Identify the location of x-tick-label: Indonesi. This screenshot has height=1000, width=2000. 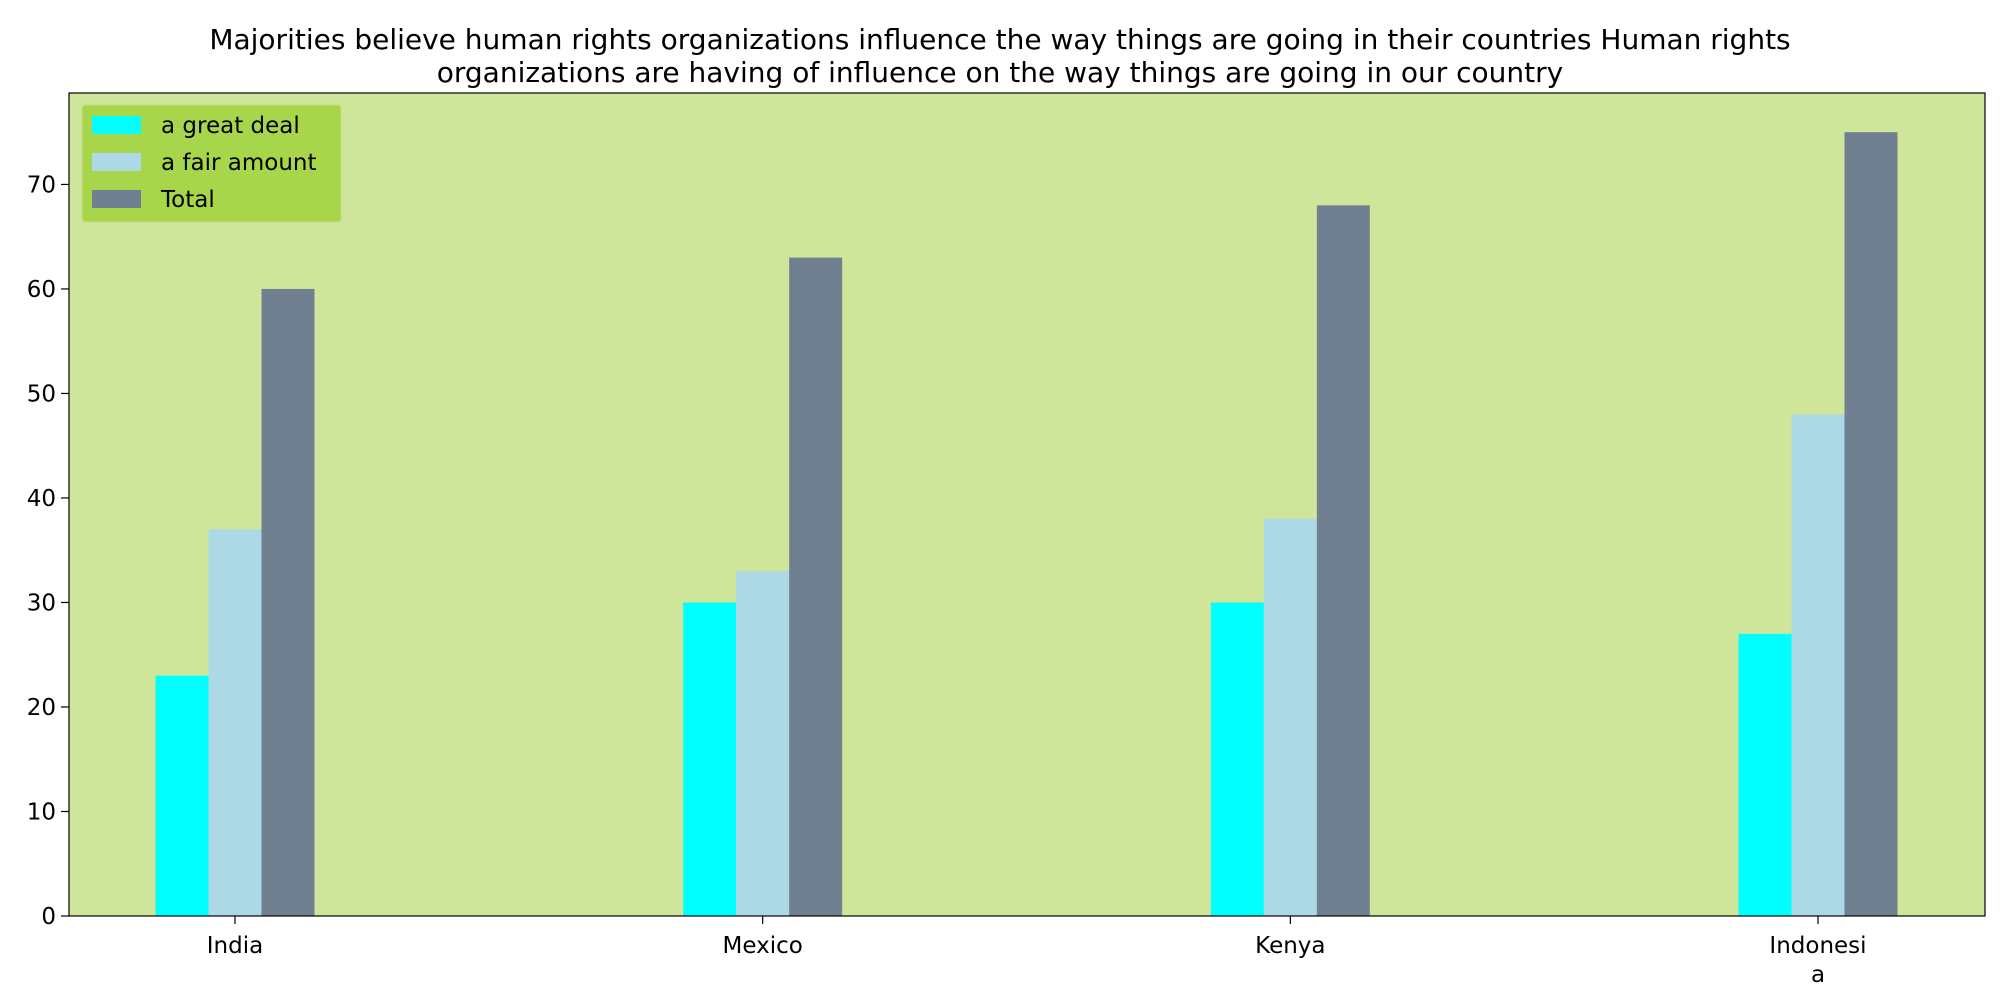
(1817, 946).